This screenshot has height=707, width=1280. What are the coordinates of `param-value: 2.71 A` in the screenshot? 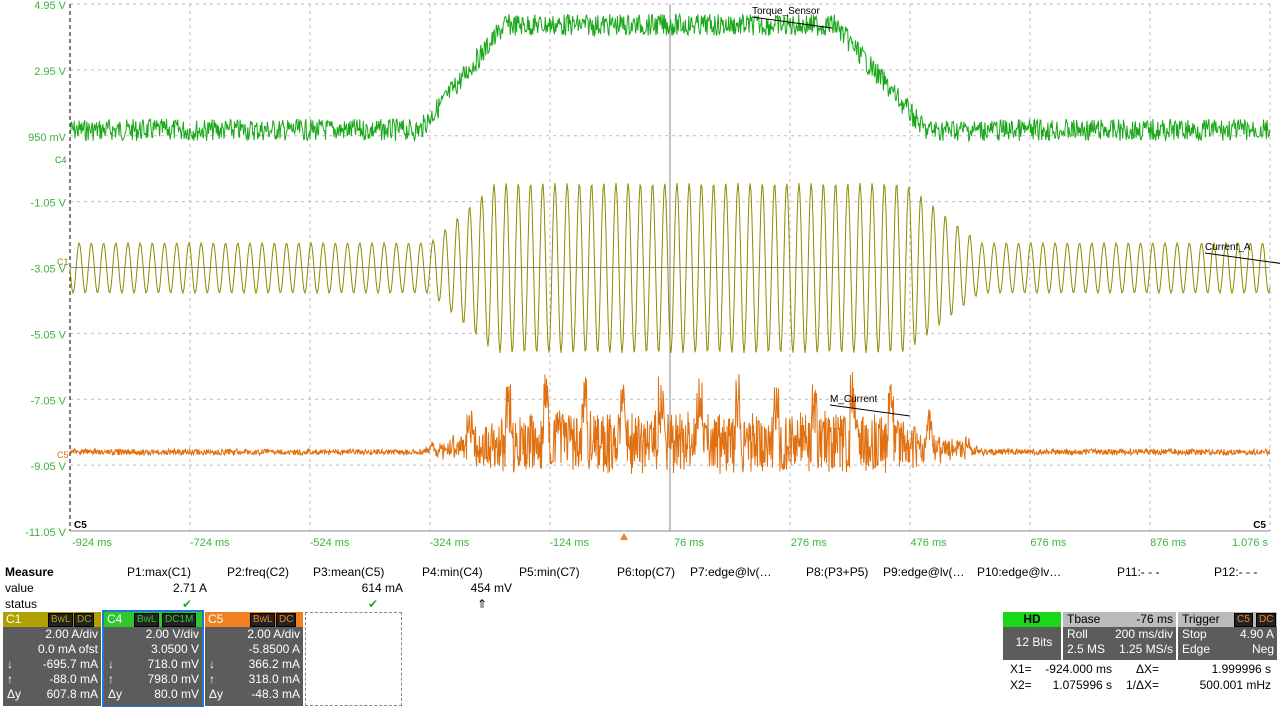 It's located at (189, 588).